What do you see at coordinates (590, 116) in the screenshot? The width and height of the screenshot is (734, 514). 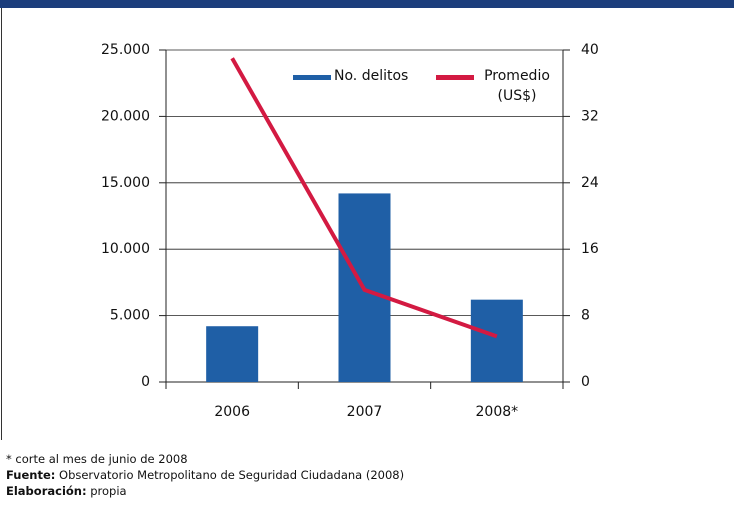 I see `y2-tick-label: 32` at bounding box center [590, 116].